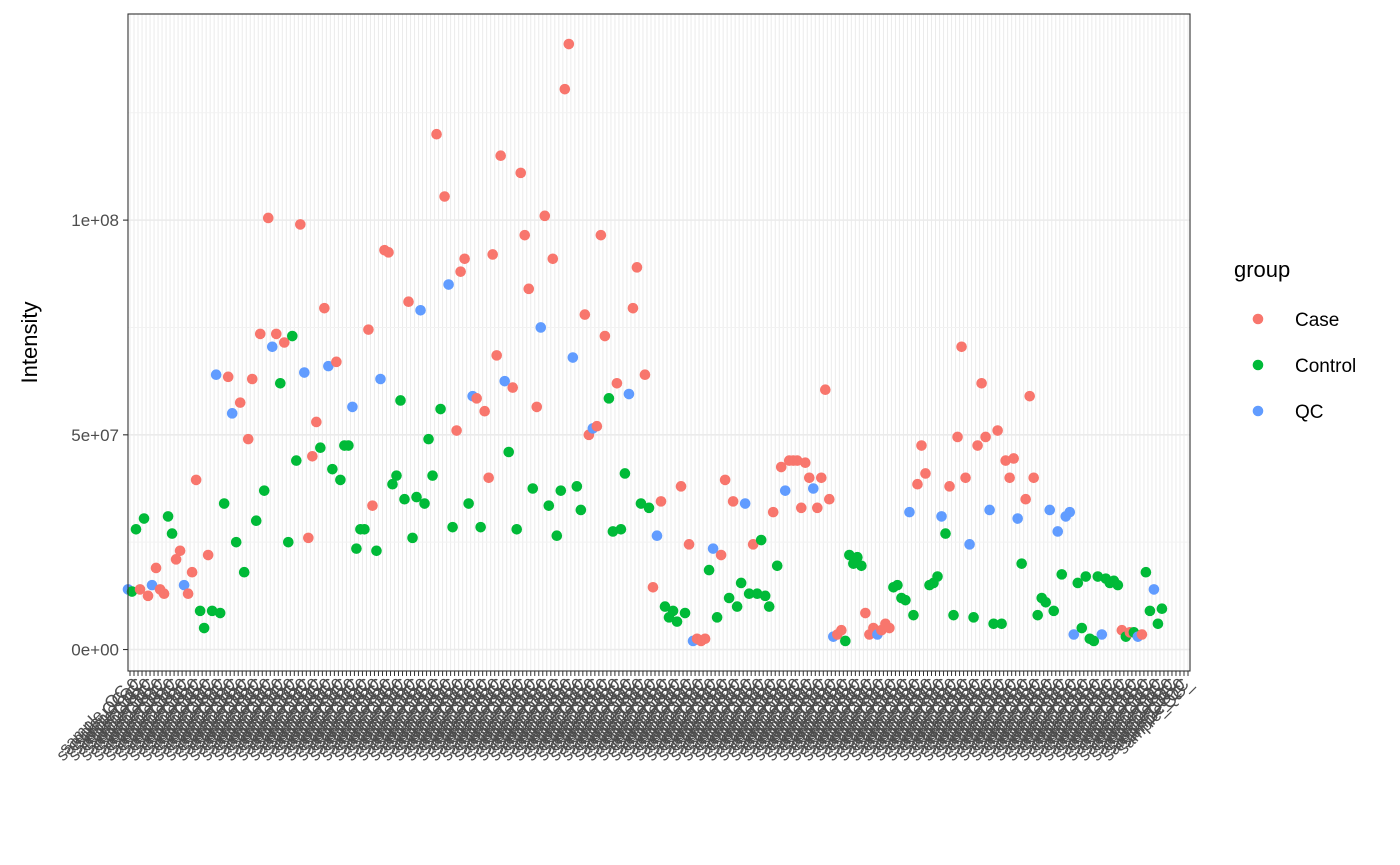 This screenshot has width=1400, height=865. Describe the element at coordinates (1309, 412) in the screenshot. I see `legend-label-qc: QC` at that location.